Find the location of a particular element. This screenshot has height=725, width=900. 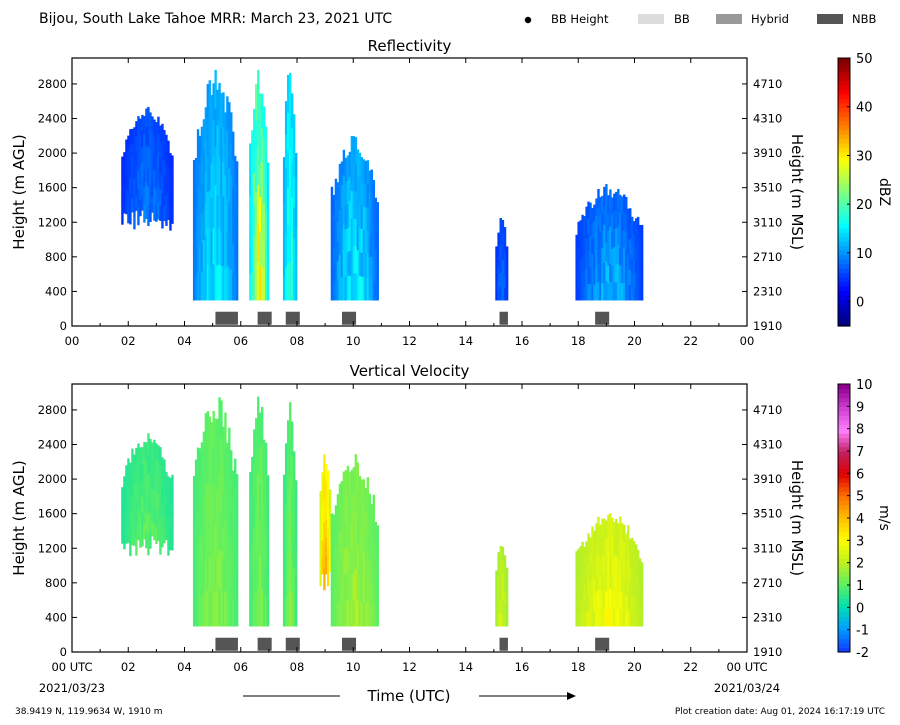

y-tick-label-right: 3910 is located at coordinates (767, 153).